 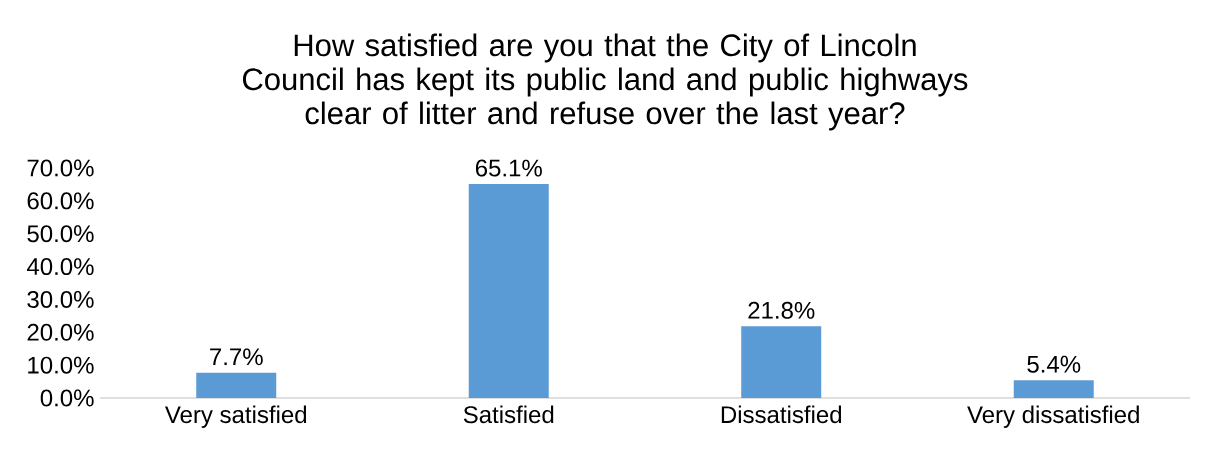 I want to click on y-tick-label: 10.0%, so click(x=61, y=365).